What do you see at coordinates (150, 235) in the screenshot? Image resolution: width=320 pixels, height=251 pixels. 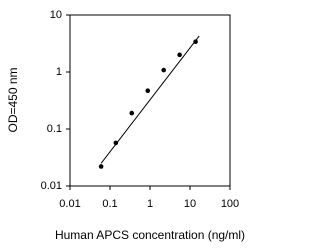 I see `x-axis-title: Human APCS concentration (ng/ml)` at bounding box center [150, 235].